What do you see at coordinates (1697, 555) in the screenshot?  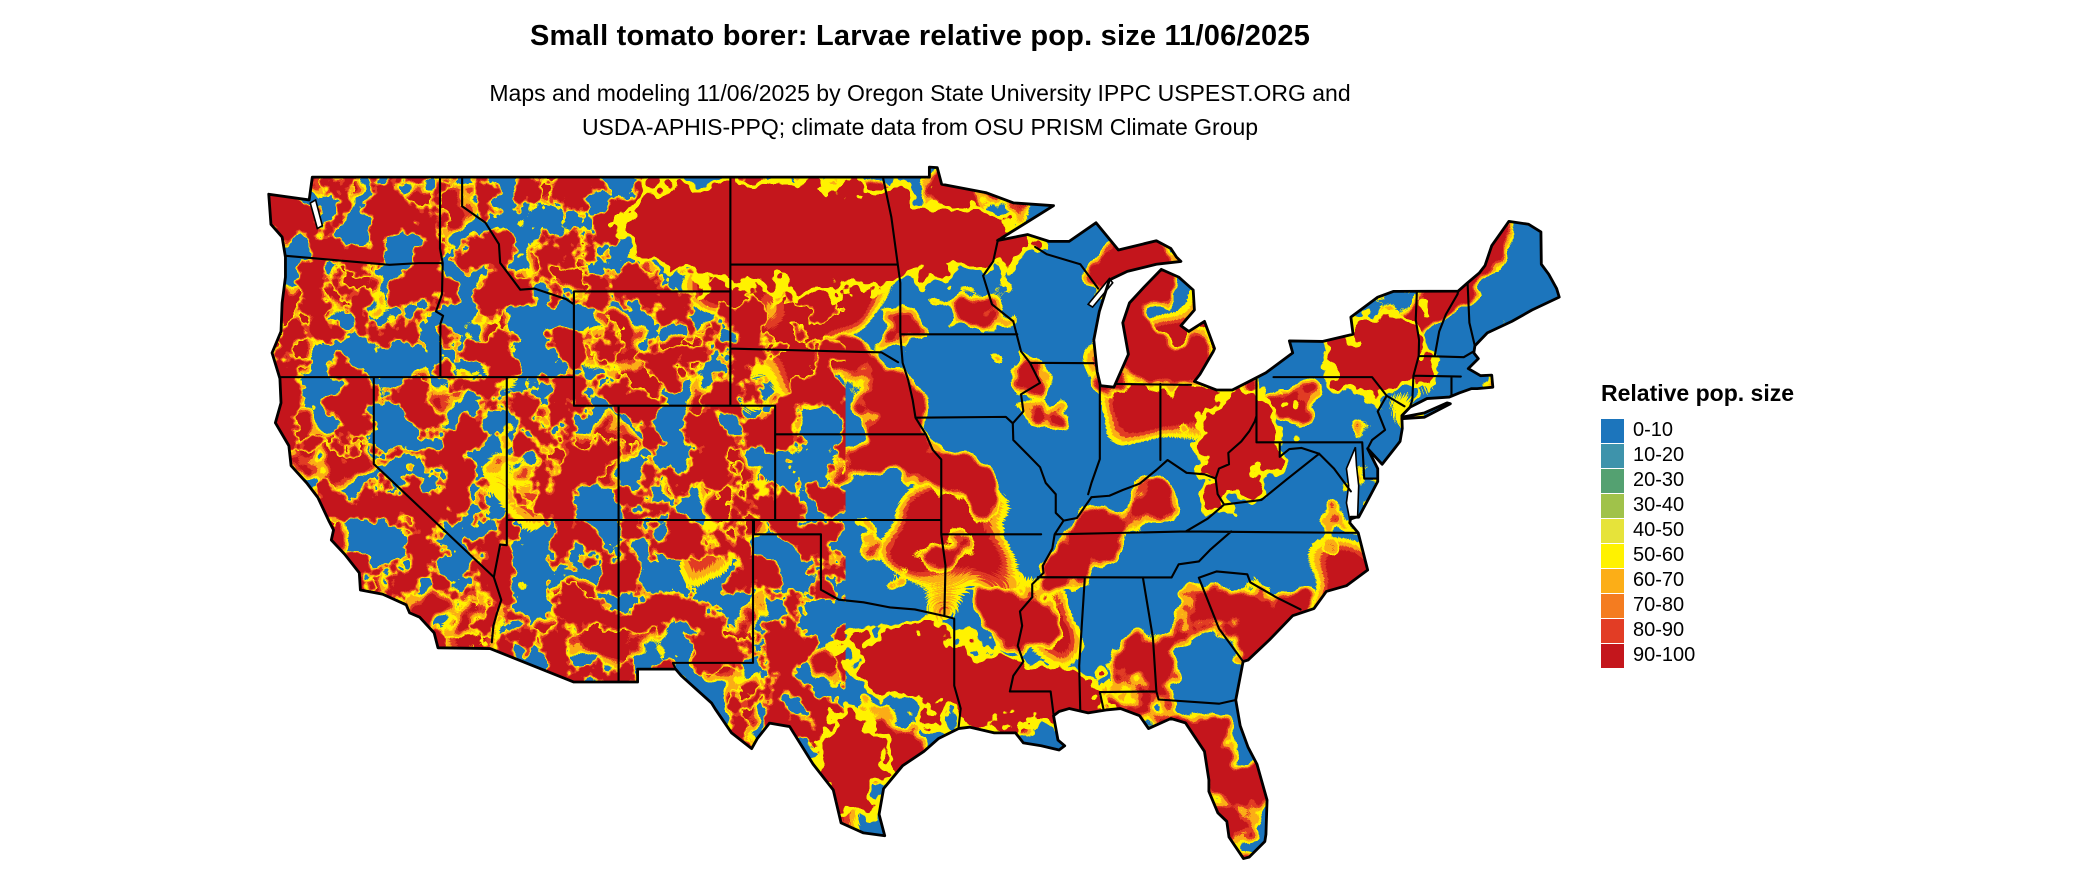 I see `legend-item: 50-60` at bounding box center [1697, 555].